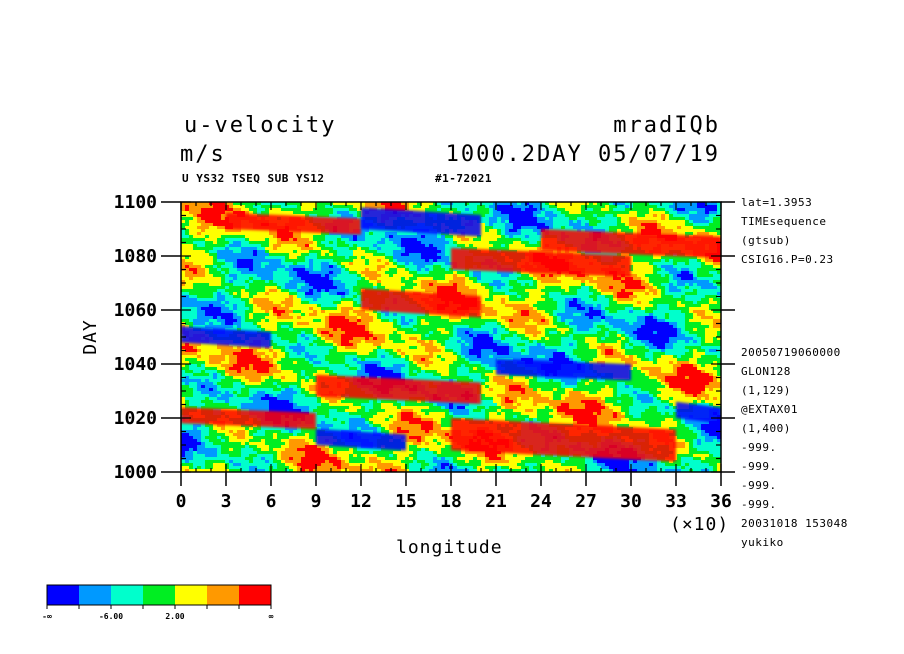 The width and height of the screenshot is (904, 654). Describe the element at coordinates (769, 409) in the screenshot. I see `annotation-line: @EXTAX01` at that location.